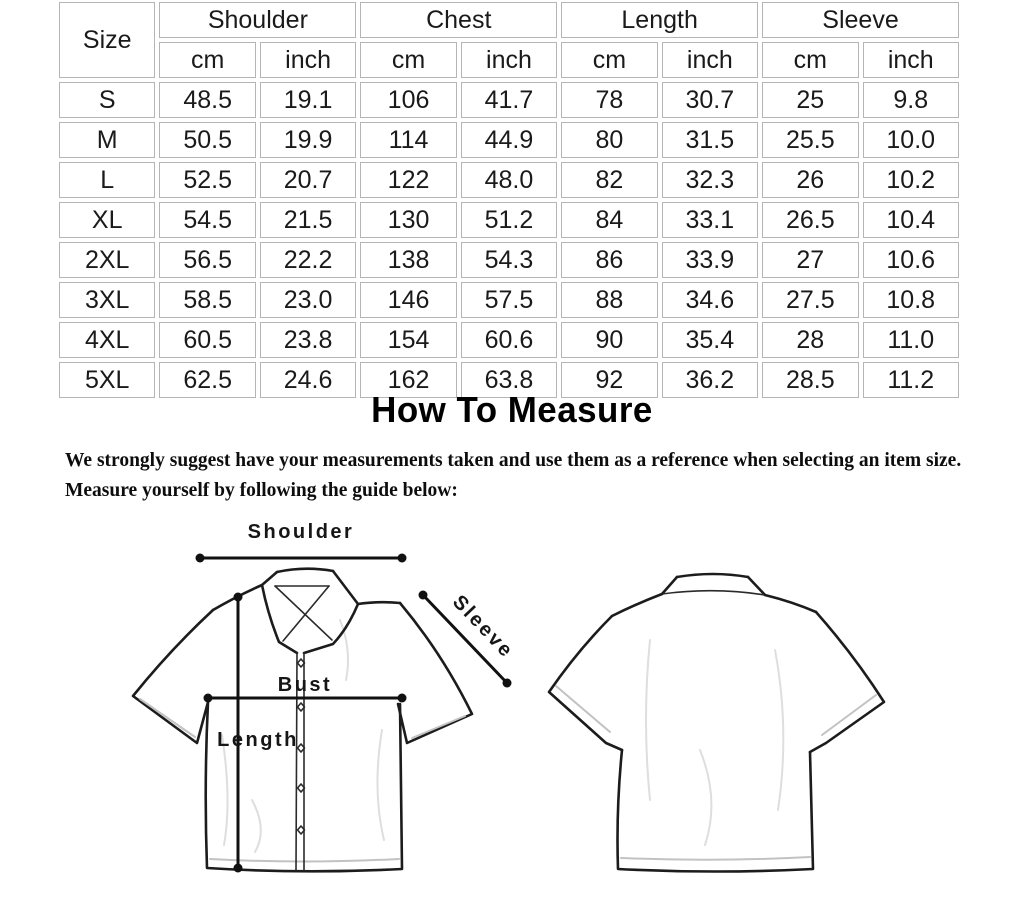 Image resolution: width=1024 pixels, height=898 pixels. What do you see at coordinates (910, 140) in the screenshot?
I see `measurement-cell: 10.0` at bounding box center [910, 140].